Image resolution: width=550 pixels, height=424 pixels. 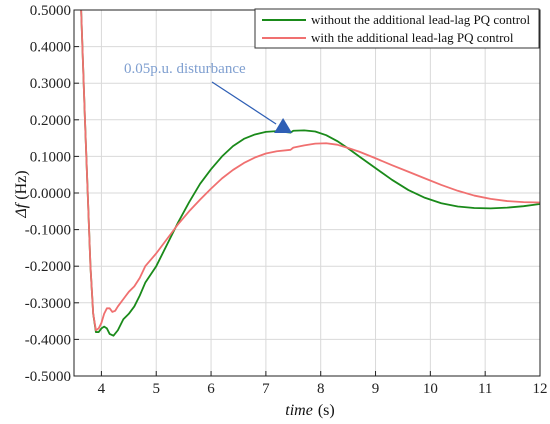 I want to click on legend-box, so click(x=397, y=28).